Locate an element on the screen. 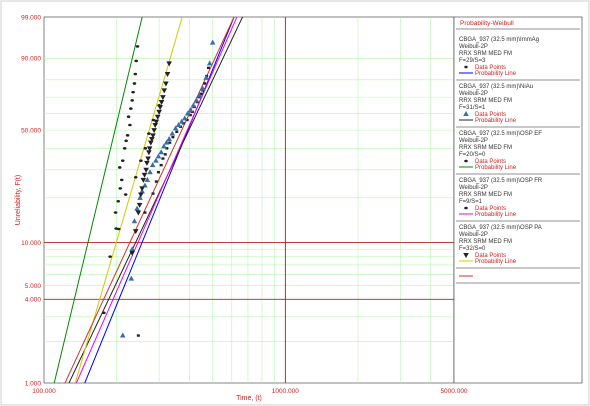  legend-series-param: F=31/S=1 is located at coordinates (472, 108).